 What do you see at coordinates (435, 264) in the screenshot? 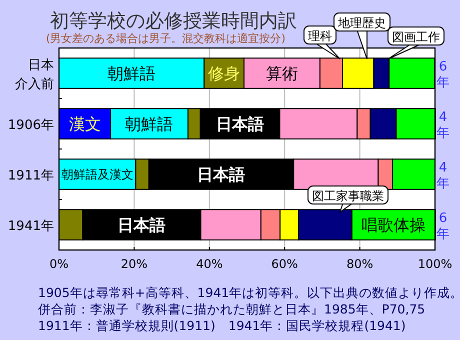
I see `x-tick-label: 100%` at bounding box center [435, 264].